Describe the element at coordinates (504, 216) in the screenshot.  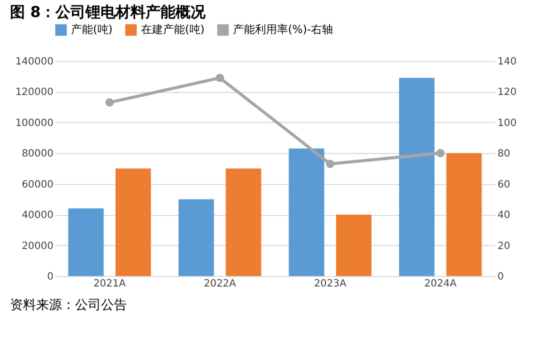
I see `y2-tick-label: 40` at that location.